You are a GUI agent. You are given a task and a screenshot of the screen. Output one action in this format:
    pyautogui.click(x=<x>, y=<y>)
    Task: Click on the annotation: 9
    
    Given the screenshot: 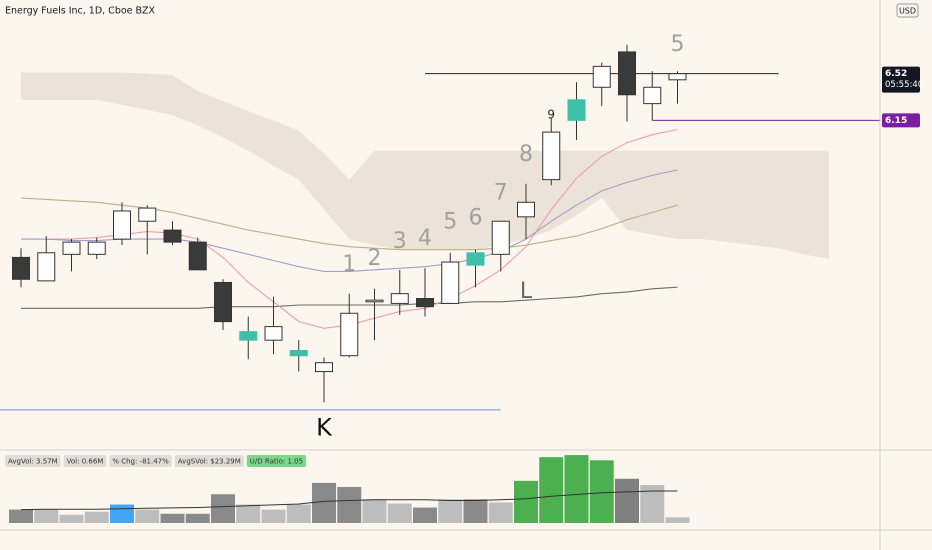 What is the action you would take?
    pyautogui.click(x=551, y=115)
    